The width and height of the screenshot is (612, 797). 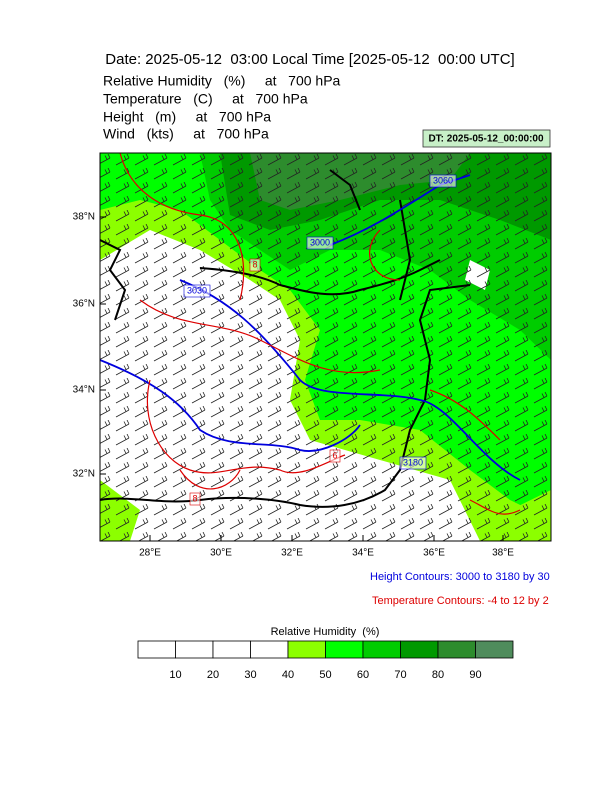 I want to click on lon-label: 34°E, so click(x=363, y=553).